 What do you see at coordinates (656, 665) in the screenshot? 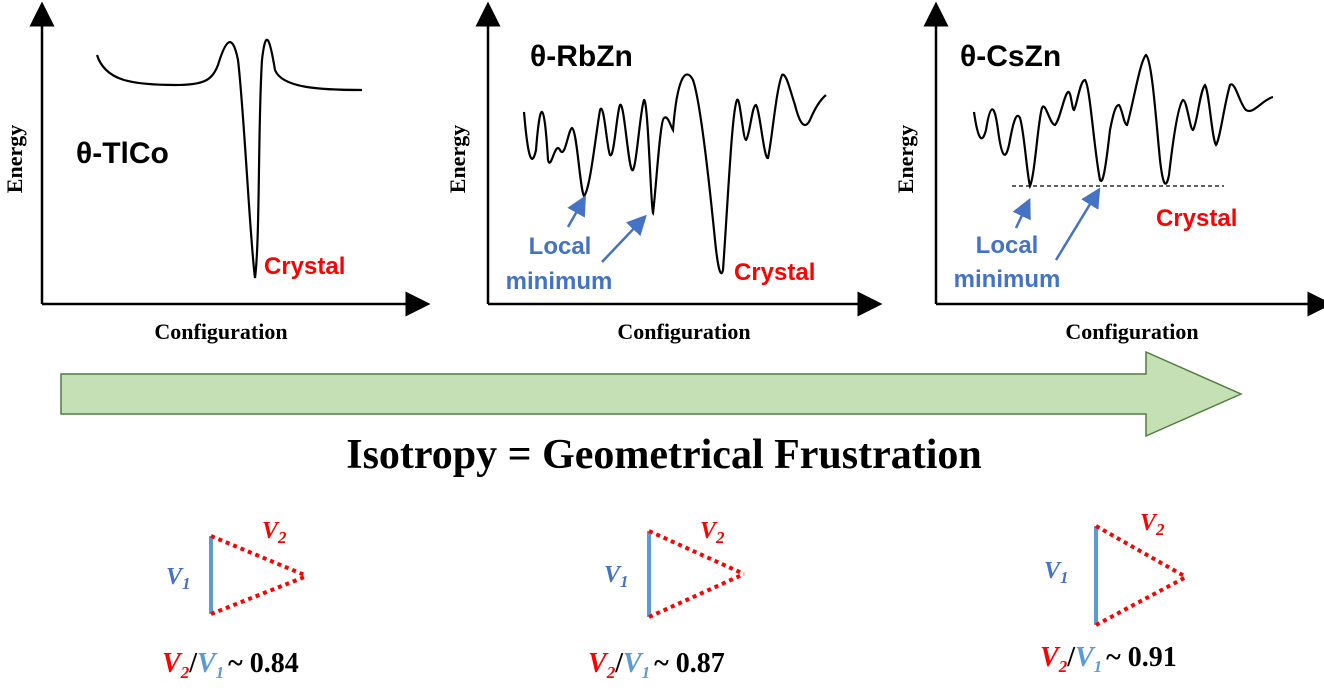
I see `ratio-label: V2/V1 ~ 0.87` at bounding box center [656, 665].